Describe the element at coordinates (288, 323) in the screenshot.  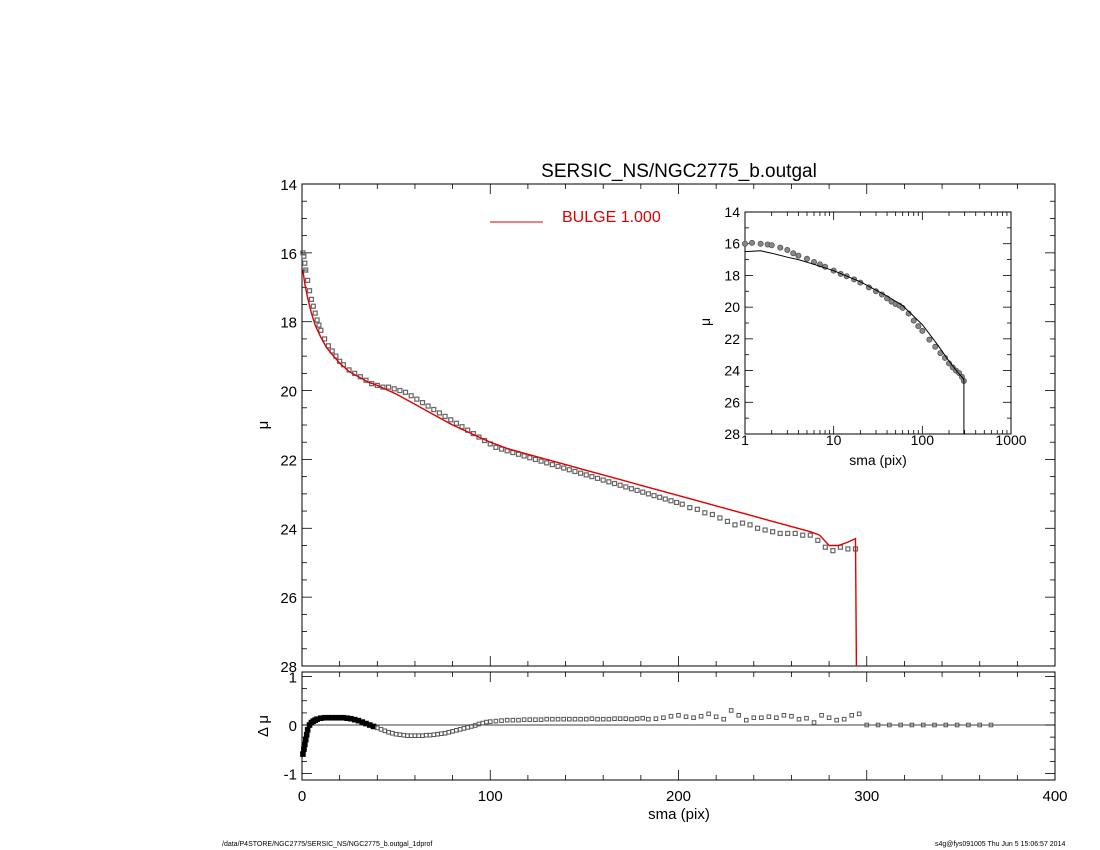
I see `main-y-tick-label: 18` at that location.